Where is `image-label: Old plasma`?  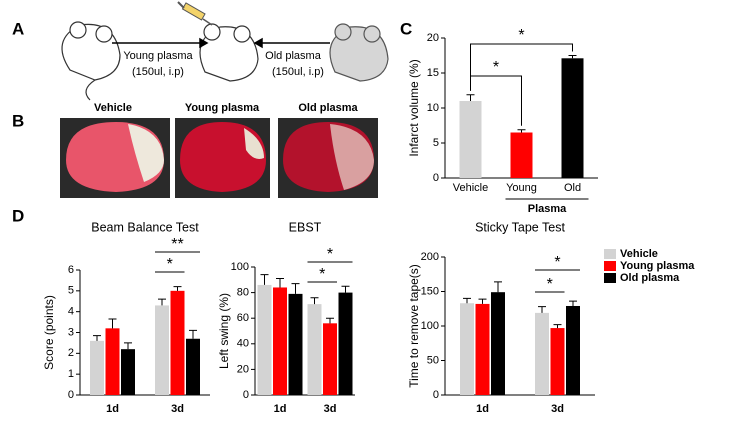 image-label: Old plasma is located at coordinates (328, 108).